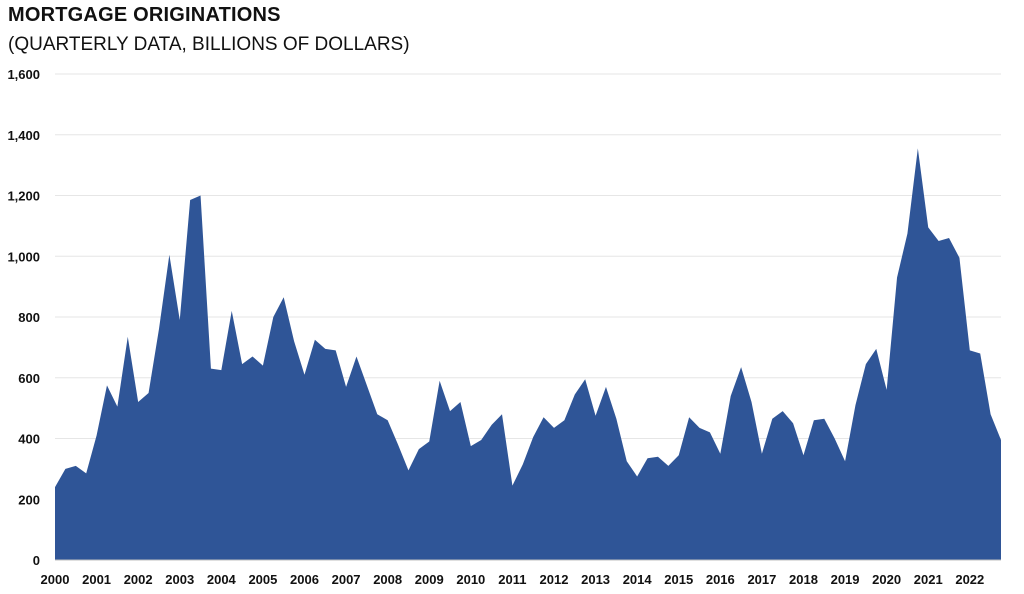  Describe the element at coordinates (928, 579) in the screenshot. I see `x-tick-label: 2021` at that location.